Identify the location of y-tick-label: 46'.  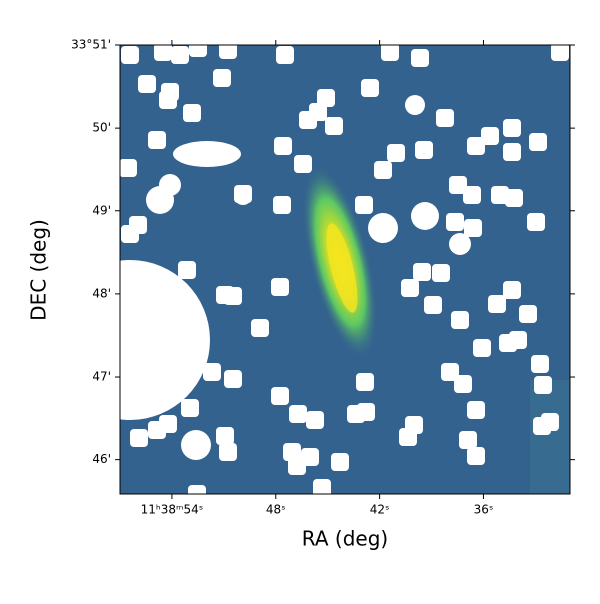
(101, 459).